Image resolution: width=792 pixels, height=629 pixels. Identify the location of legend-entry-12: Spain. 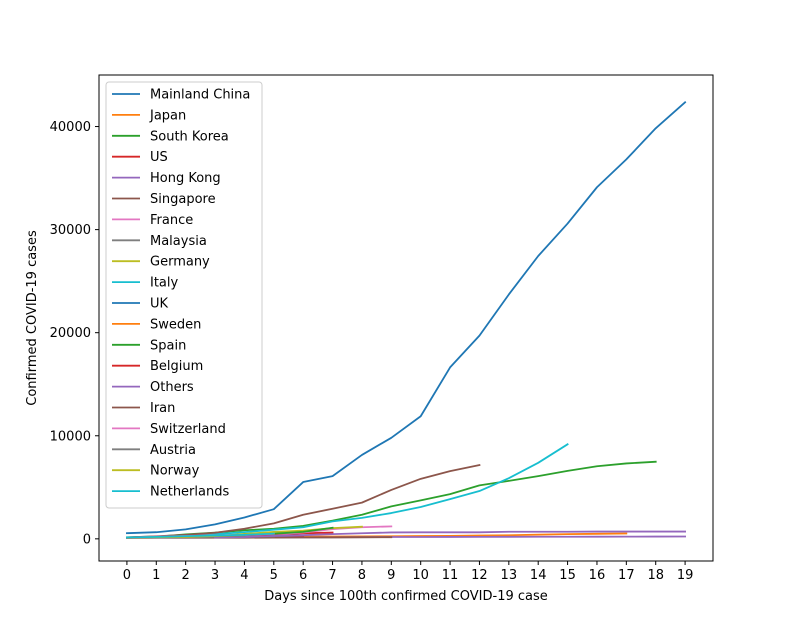
(168, 345).